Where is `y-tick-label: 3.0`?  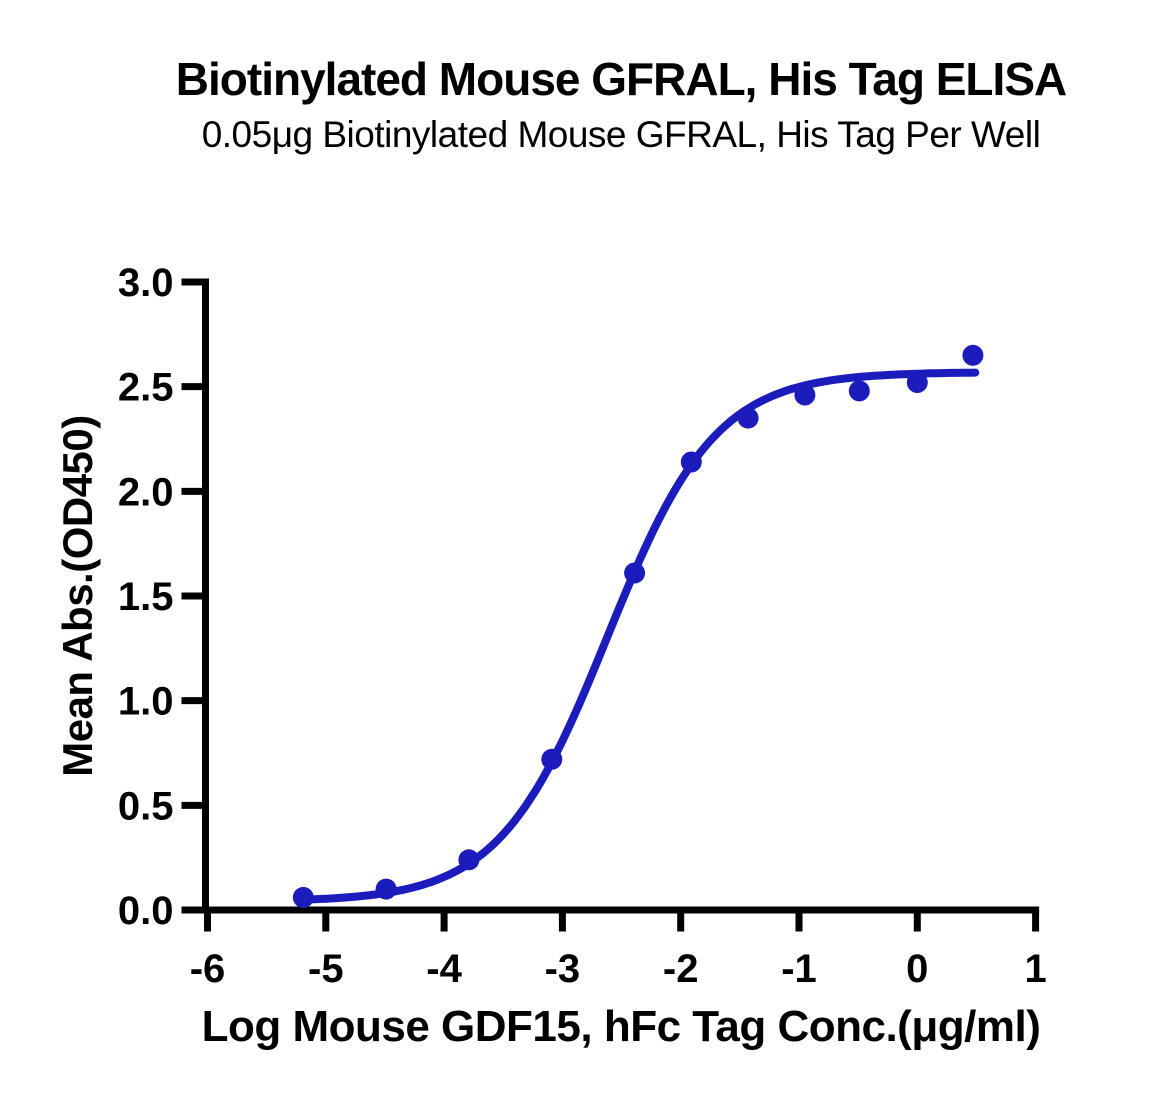 y-tick-label: 3.0 is located at coordinates (146, 283).